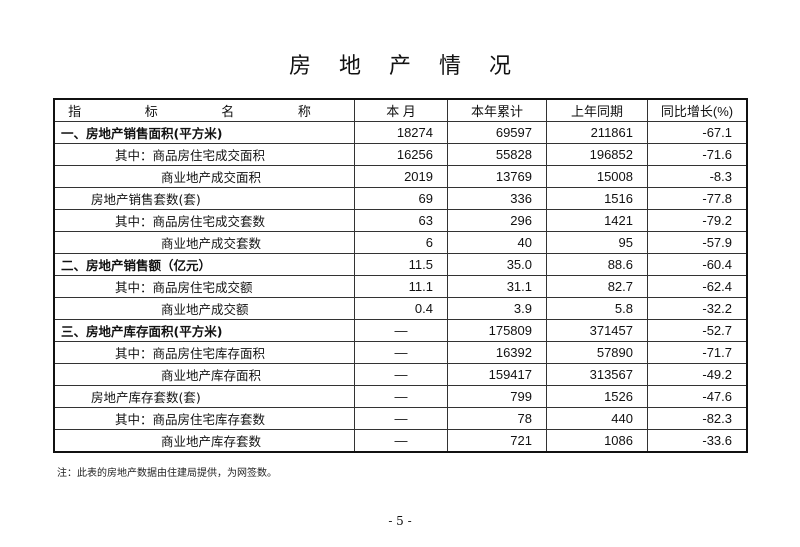 The width and height of the screenshot is (800, 547). What do you see at coordinates (697, 352) in the screenshot?
I see `row-value: -71.7` at bounding box center [697, 352].